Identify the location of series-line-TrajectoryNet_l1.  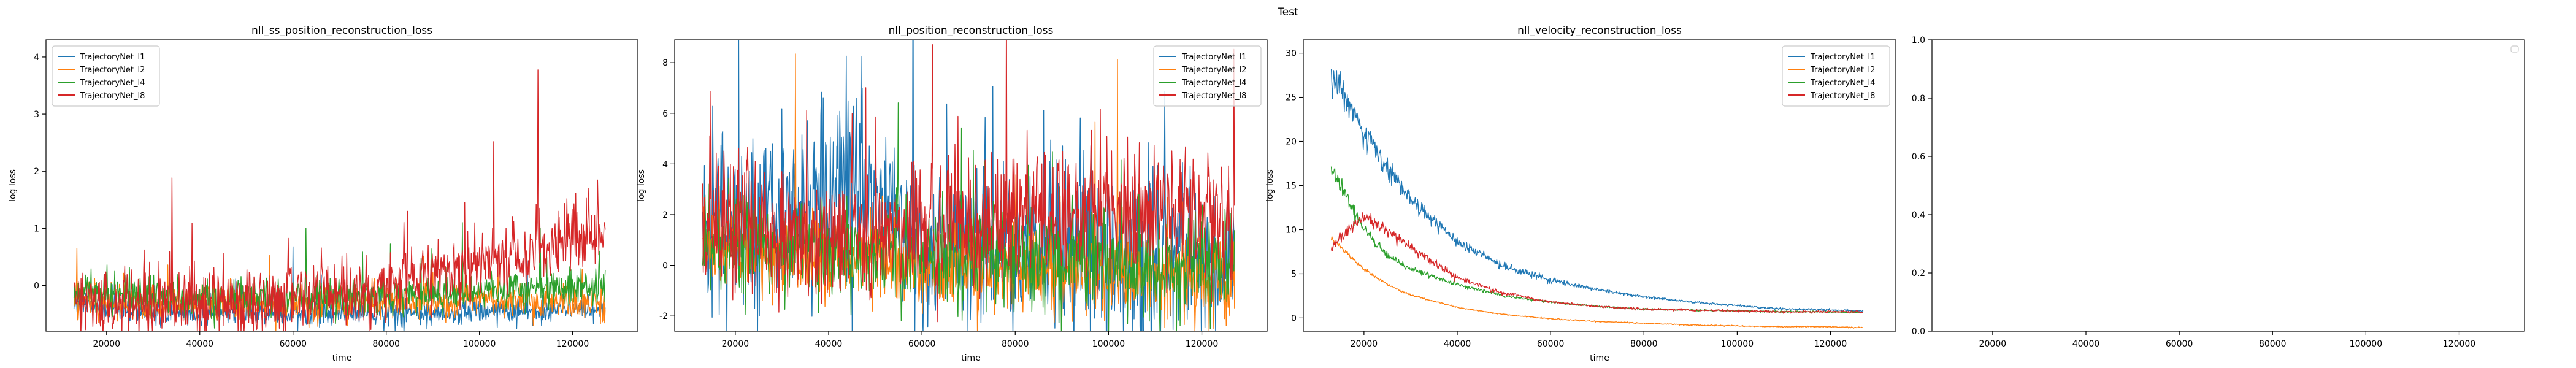
(1597, 190).